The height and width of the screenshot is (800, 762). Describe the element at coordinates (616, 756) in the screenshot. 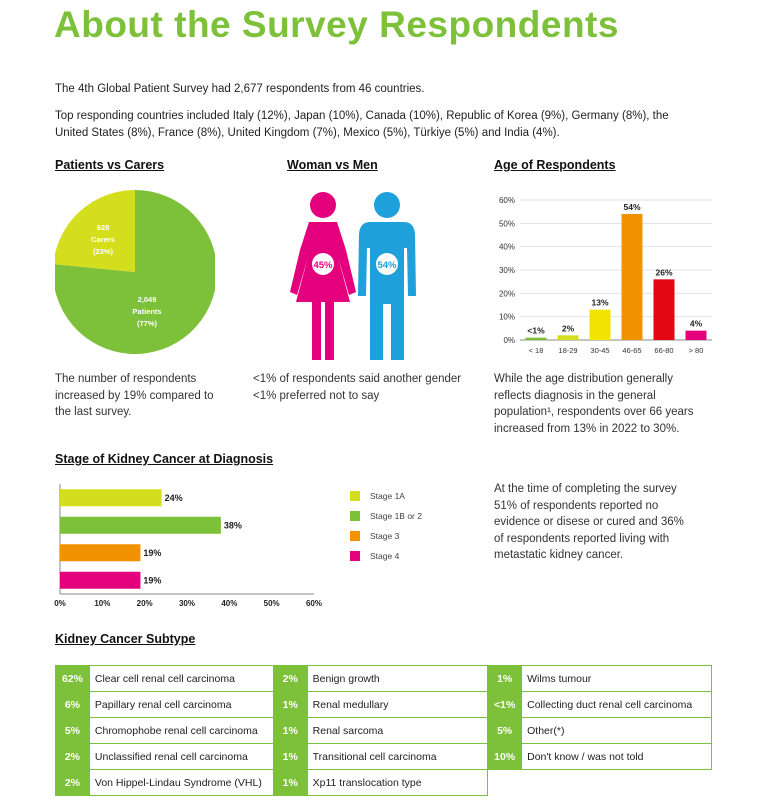

I see `subtype-name: Don't know / was not told` at that location.